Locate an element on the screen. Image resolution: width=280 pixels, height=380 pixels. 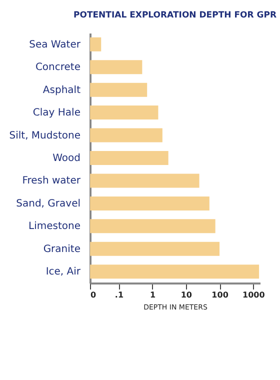
x-tick-label: 1 is located at coordinates (153, 295).